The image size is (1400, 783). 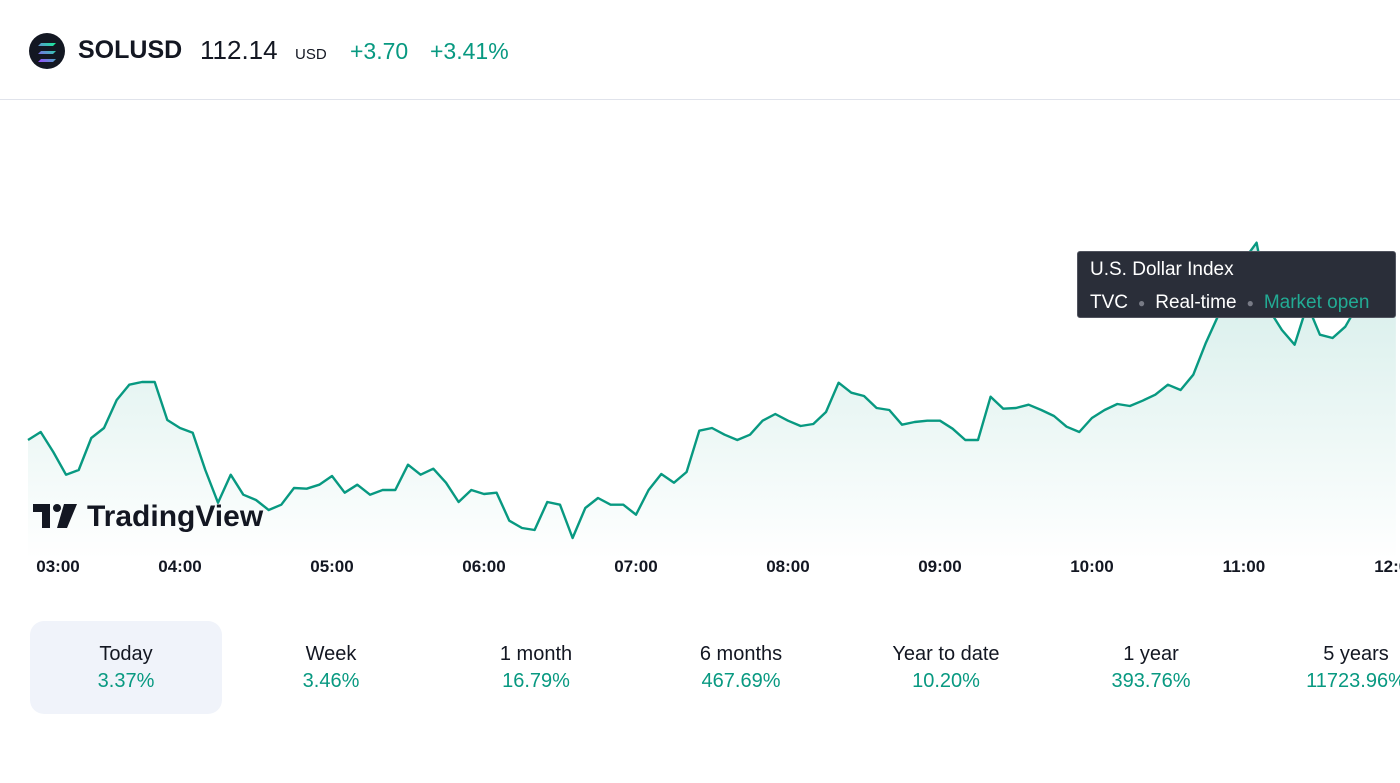 I want to click on price: 112.14, so click(x=239, y=50).